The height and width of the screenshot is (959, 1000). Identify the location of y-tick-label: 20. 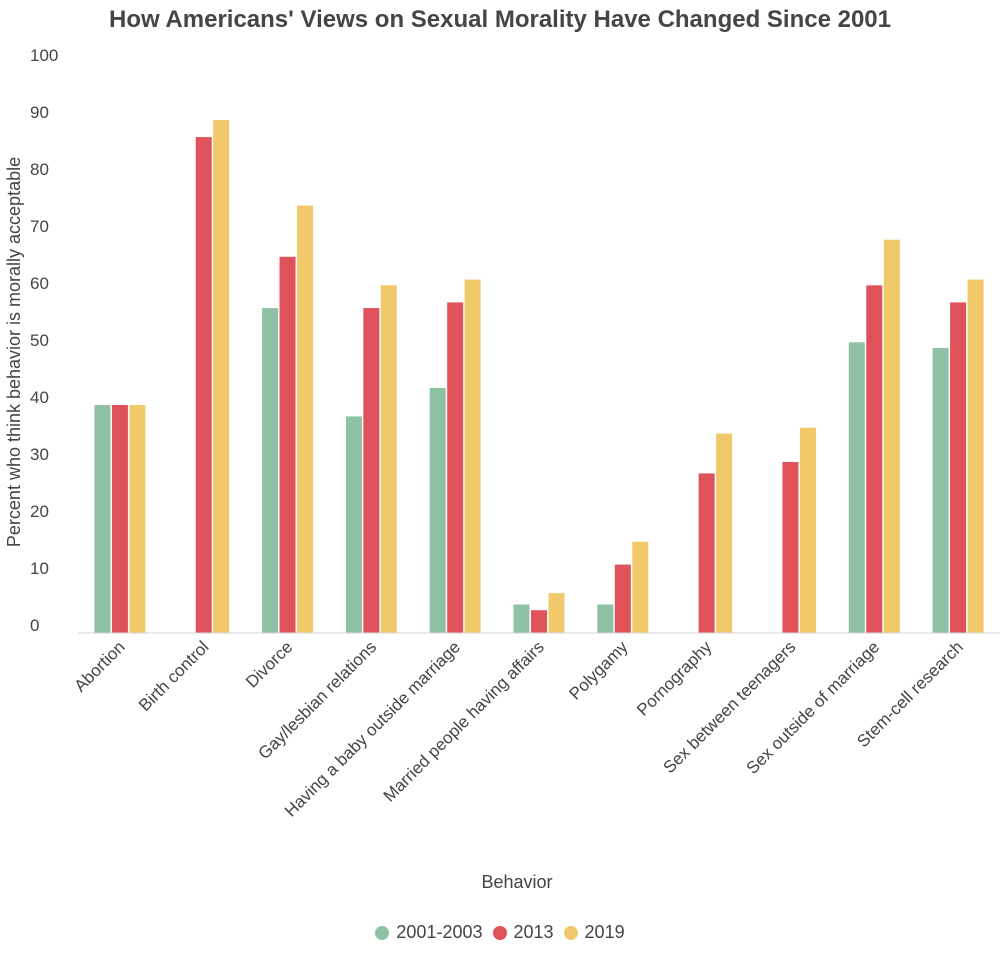
(39, 511).